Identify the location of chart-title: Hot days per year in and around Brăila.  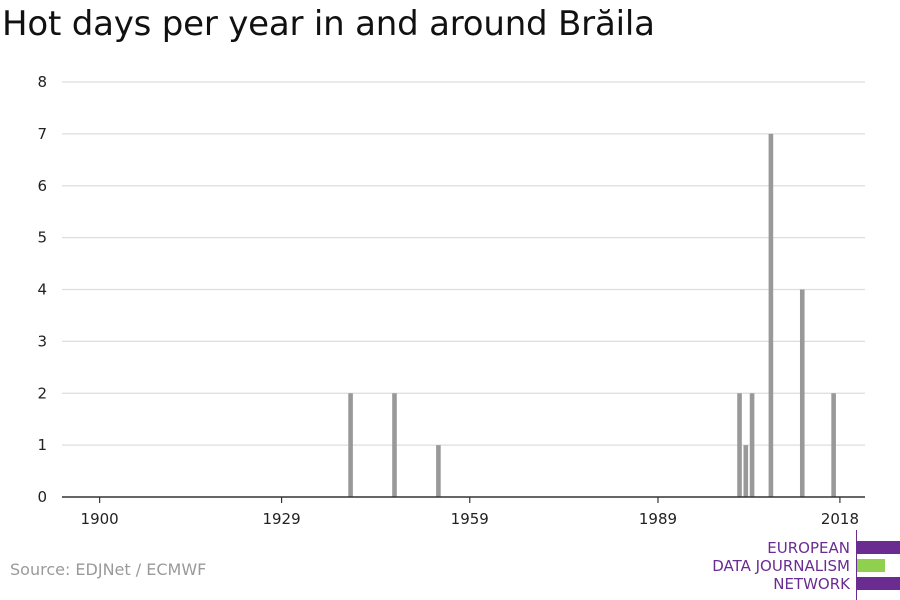
(328, 24).